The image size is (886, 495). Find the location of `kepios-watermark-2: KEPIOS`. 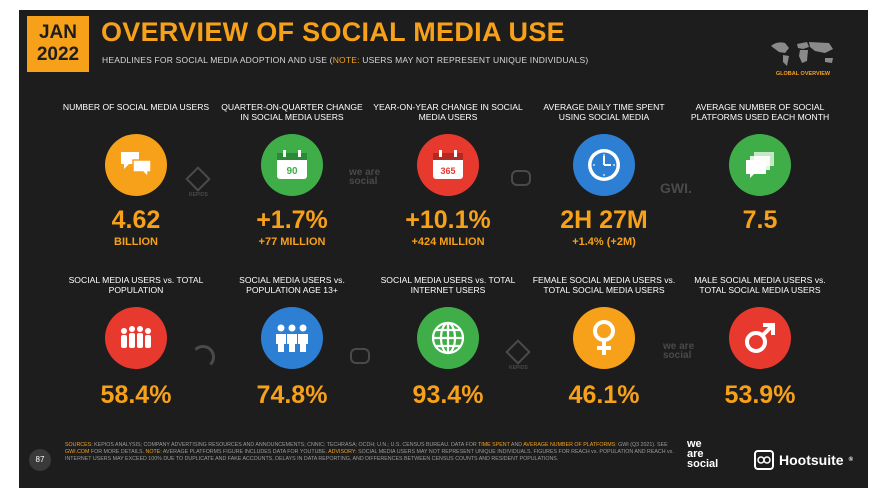

kepios-watermark-2: KEPIOS is located at coordinates (518, 355).